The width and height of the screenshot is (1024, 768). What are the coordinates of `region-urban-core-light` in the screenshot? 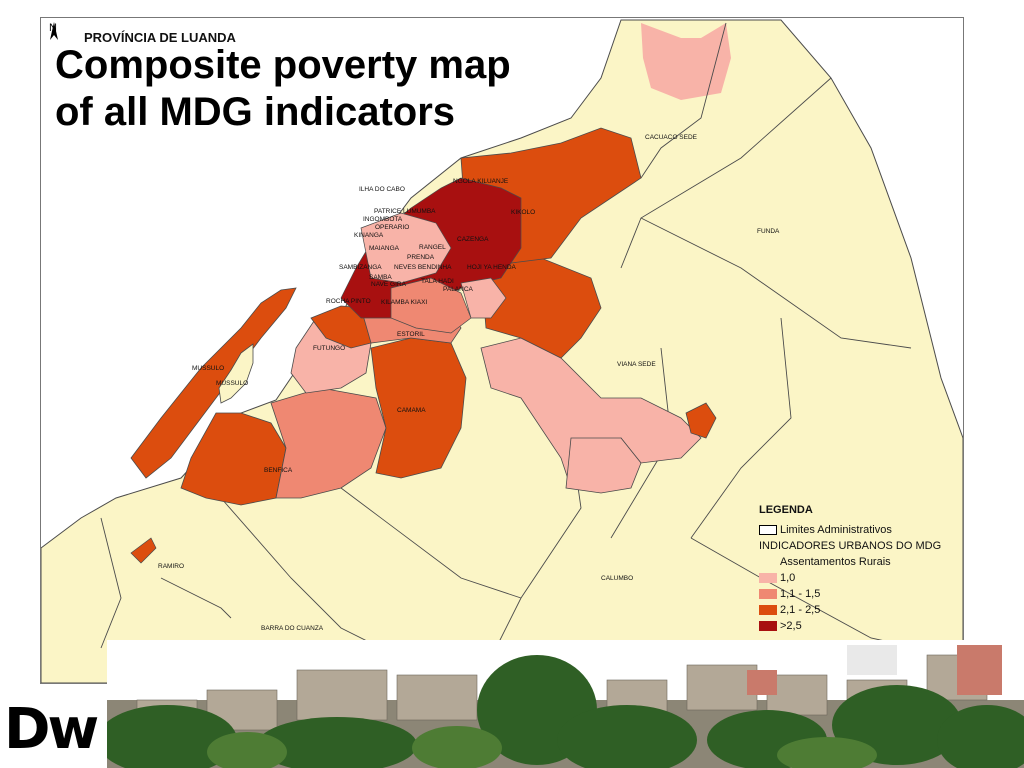 It's located at (406, 248).